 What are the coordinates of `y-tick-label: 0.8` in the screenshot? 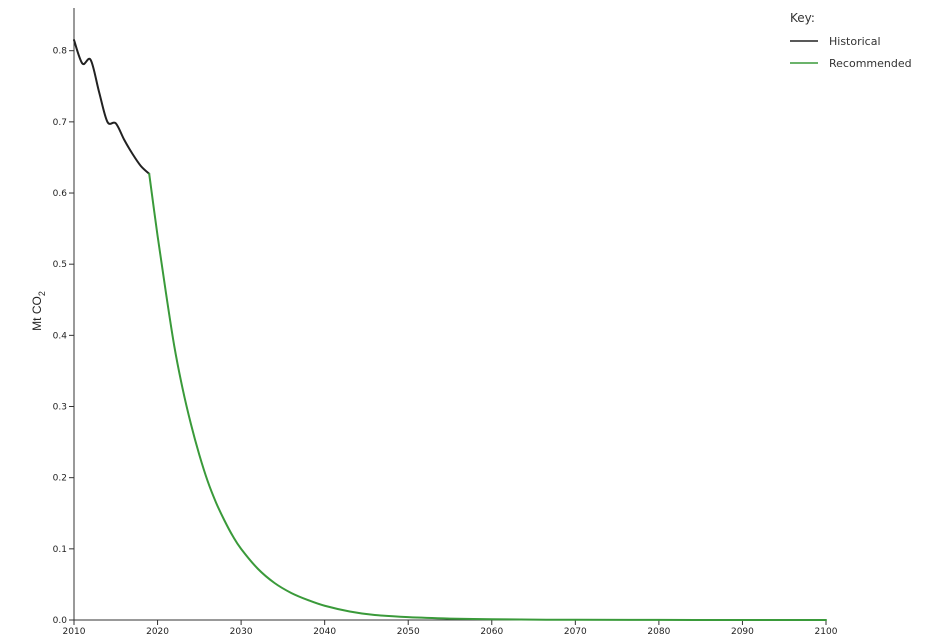 It's located at (60, 52).